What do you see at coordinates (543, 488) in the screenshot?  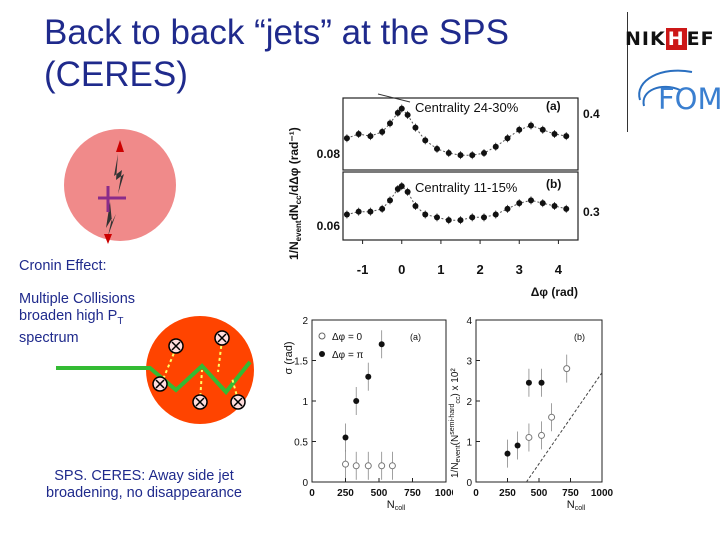 I see `semihard-x-ticks: 0 250 500 750 1000` at bounding box center [543, 488].